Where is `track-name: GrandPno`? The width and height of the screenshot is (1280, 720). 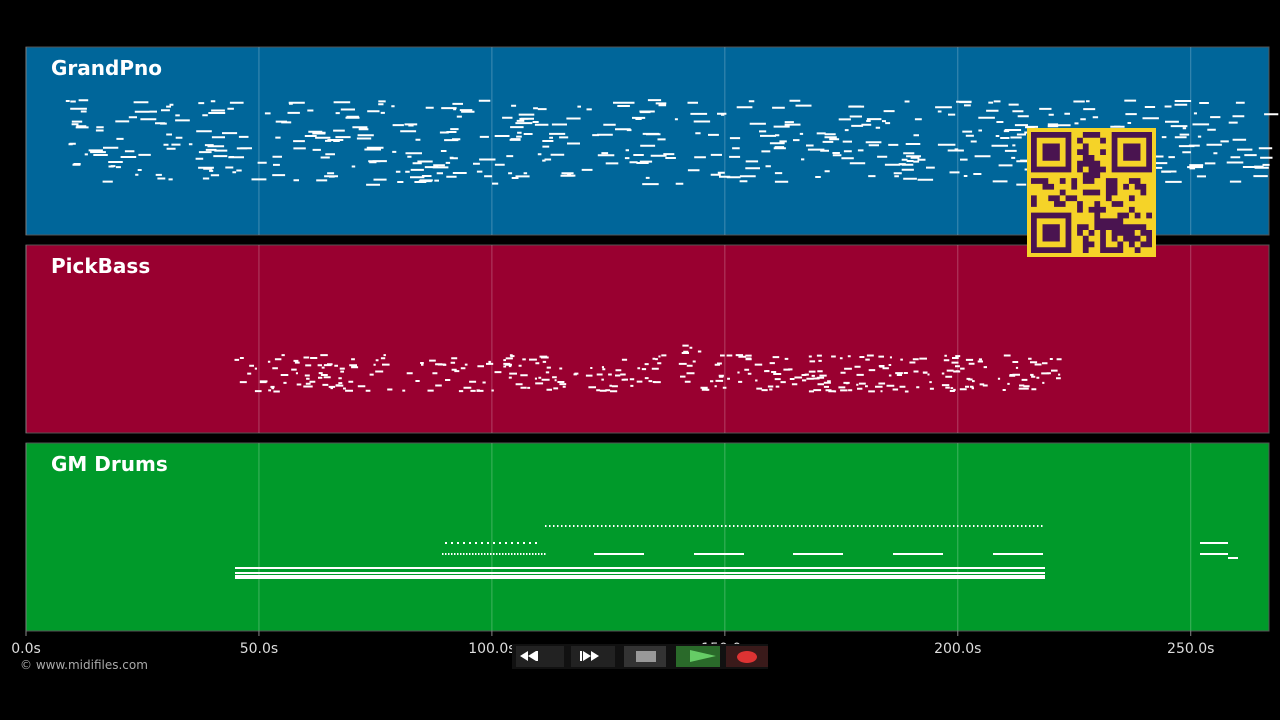 track-name: GrandPno is located at coordinates (106, 68).